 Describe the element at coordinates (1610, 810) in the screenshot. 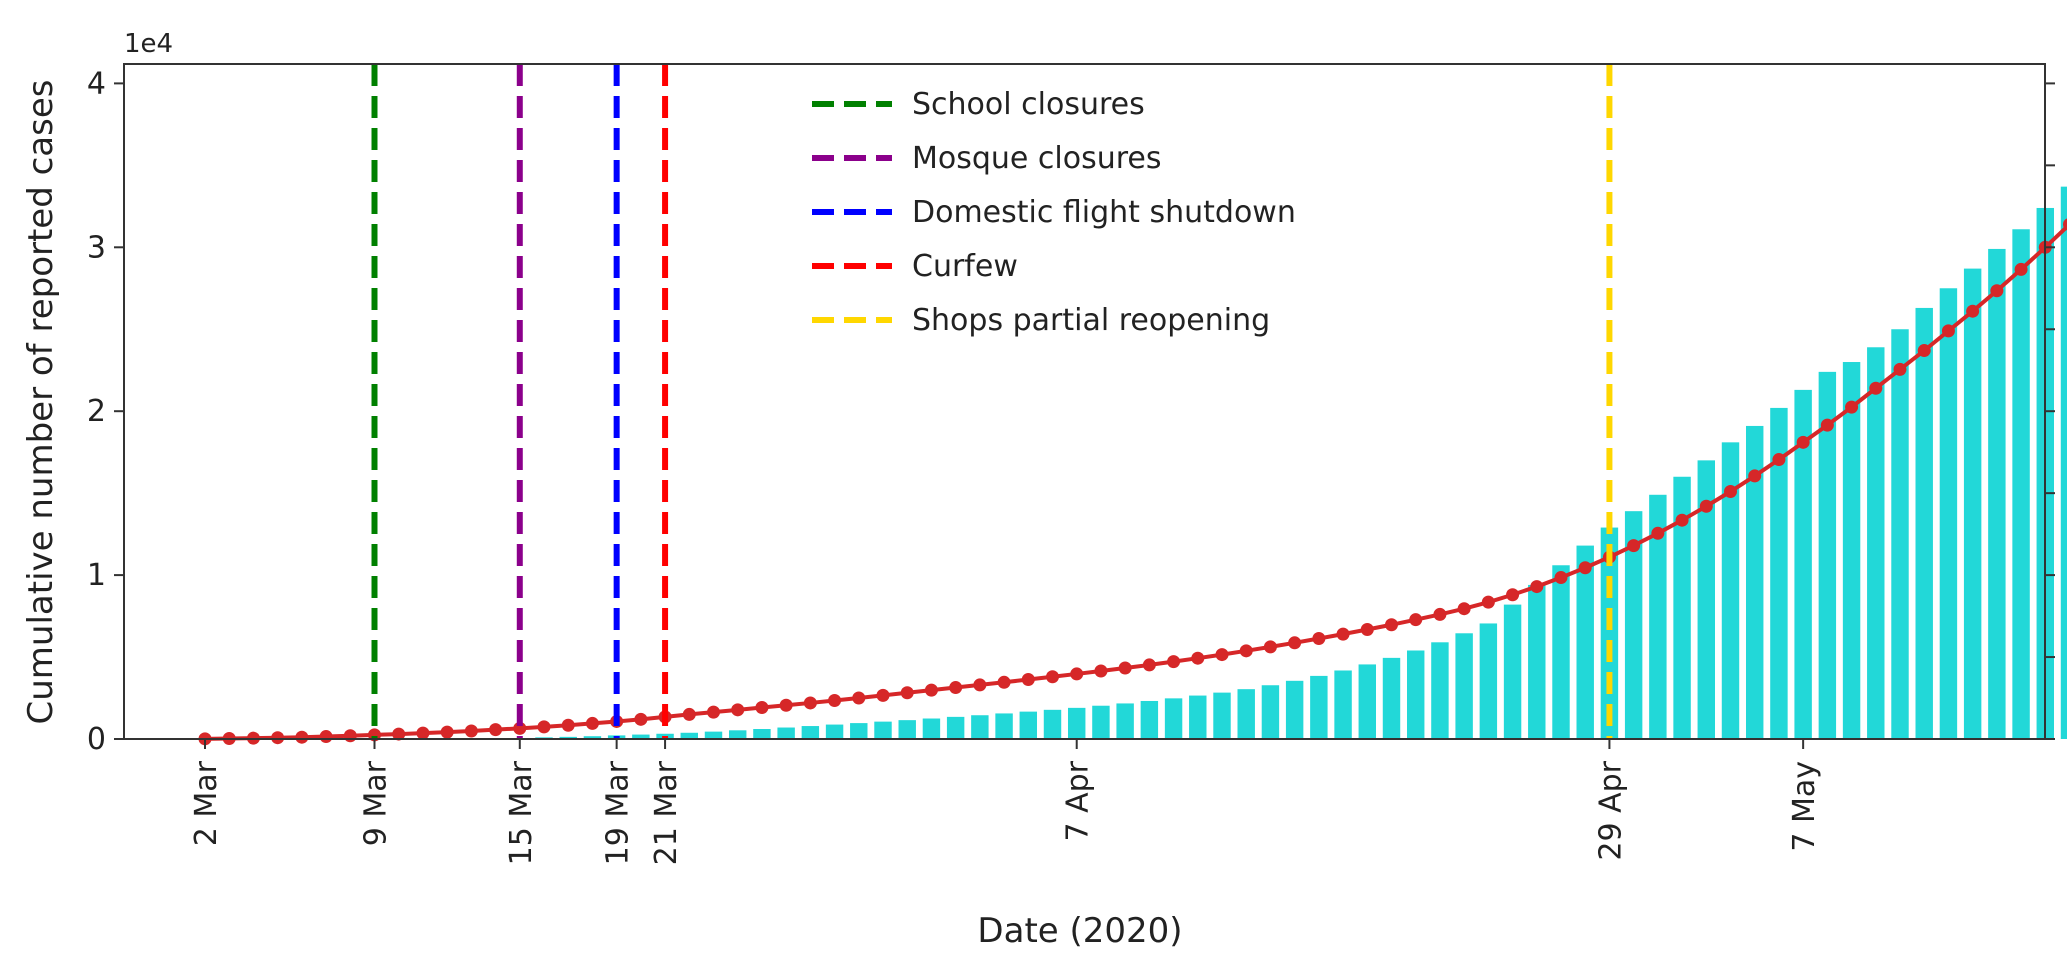

I see `x-tick-label: 29 Apr` at that location.